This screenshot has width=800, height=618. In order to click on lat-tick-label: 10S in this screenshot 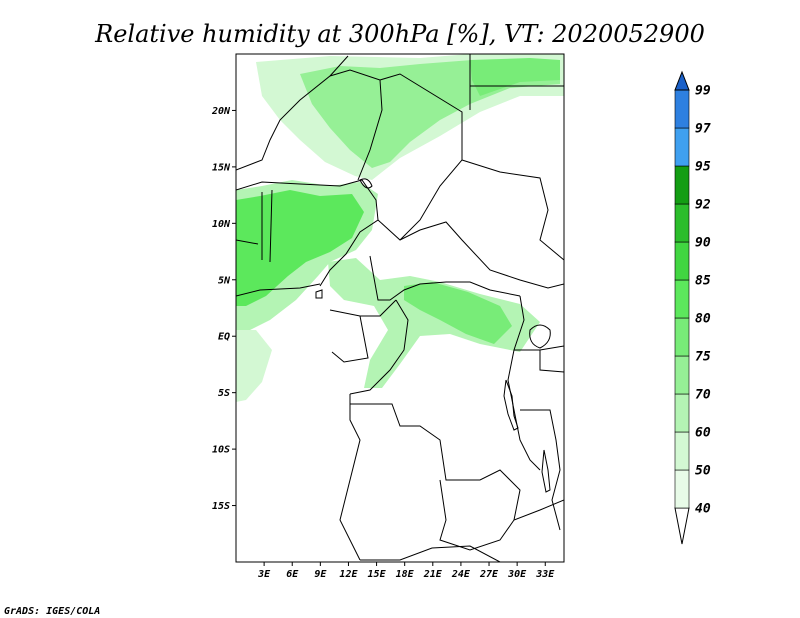, I will do `click(221, 450)`.